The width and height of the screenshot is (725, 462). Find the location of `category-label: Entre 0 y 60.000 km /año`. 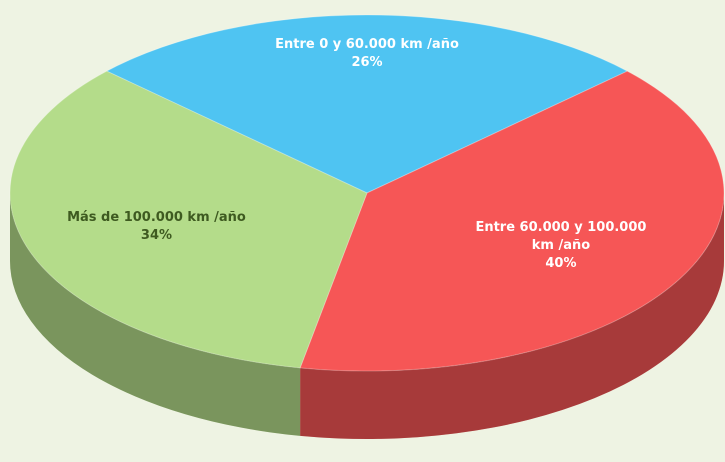

category-label: Entre 0 y 60.000 km /año is located at coordinates (367, 45).